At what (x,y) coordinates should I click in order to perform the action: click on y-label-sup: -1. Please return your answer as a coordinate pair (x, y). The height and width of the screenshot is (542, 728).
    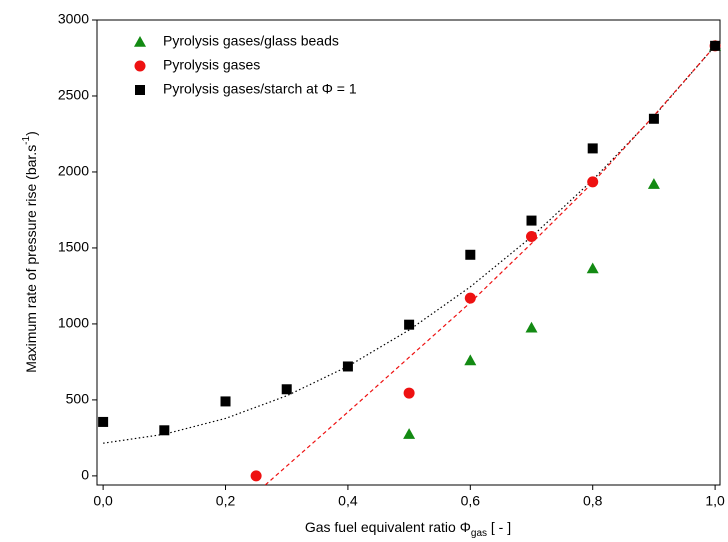
    Looking at the image, I should click on (26, 139).